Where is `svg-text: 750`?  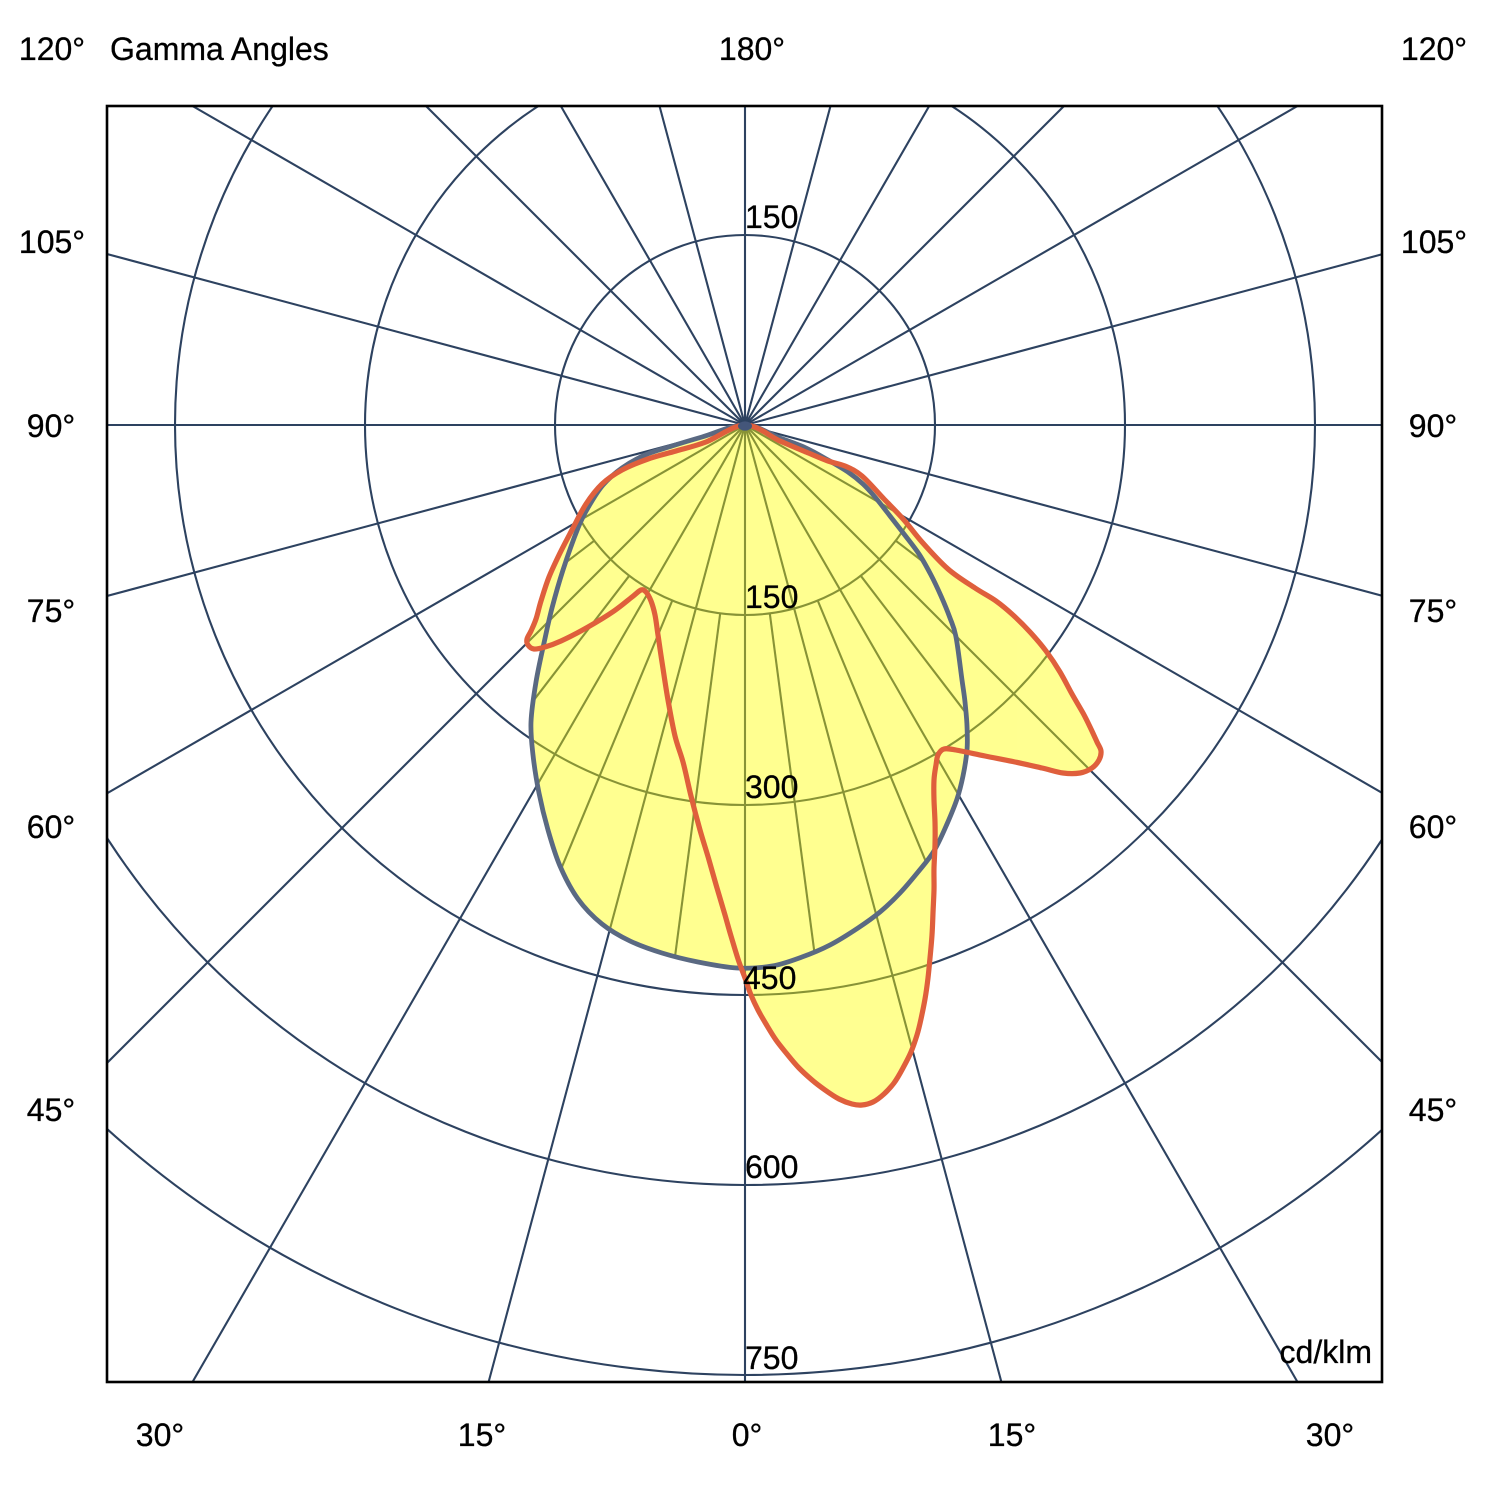
svg-text: 750 is located at coordinates (771, 1358).